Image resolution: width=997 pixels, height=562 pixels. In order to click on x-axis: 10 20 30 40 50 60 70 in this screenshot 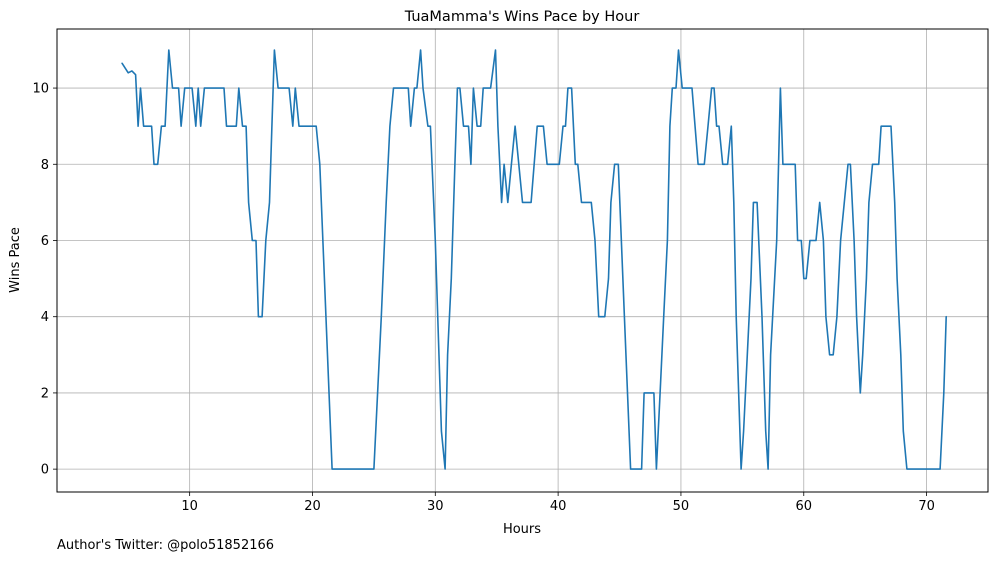, I will do `click(558, 503)`.